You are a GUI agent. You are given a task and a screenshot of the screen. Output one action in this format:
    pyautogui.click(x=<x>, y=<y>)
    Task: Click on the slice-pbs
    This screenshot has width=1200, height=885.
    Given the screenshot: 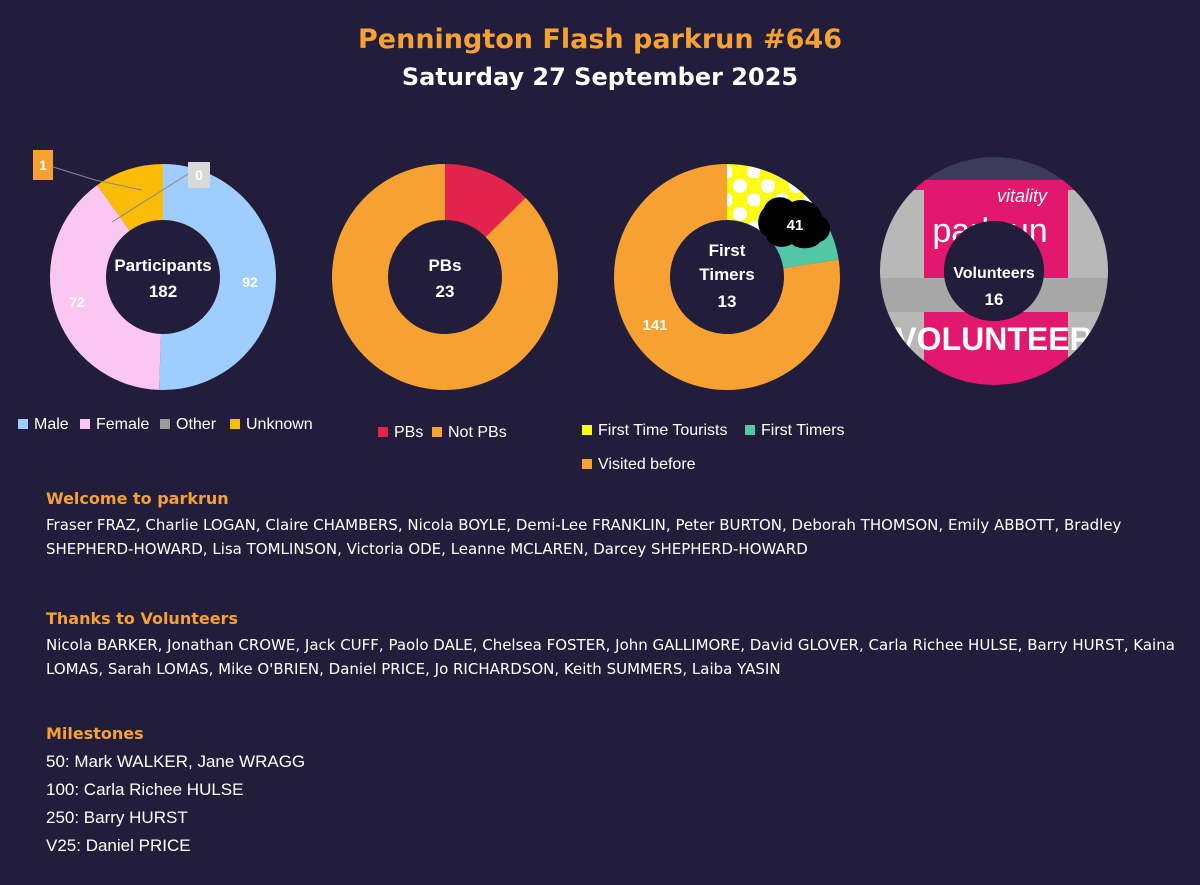 What is the action you would take?
    pyautogui.click(x=485, y=201)
    